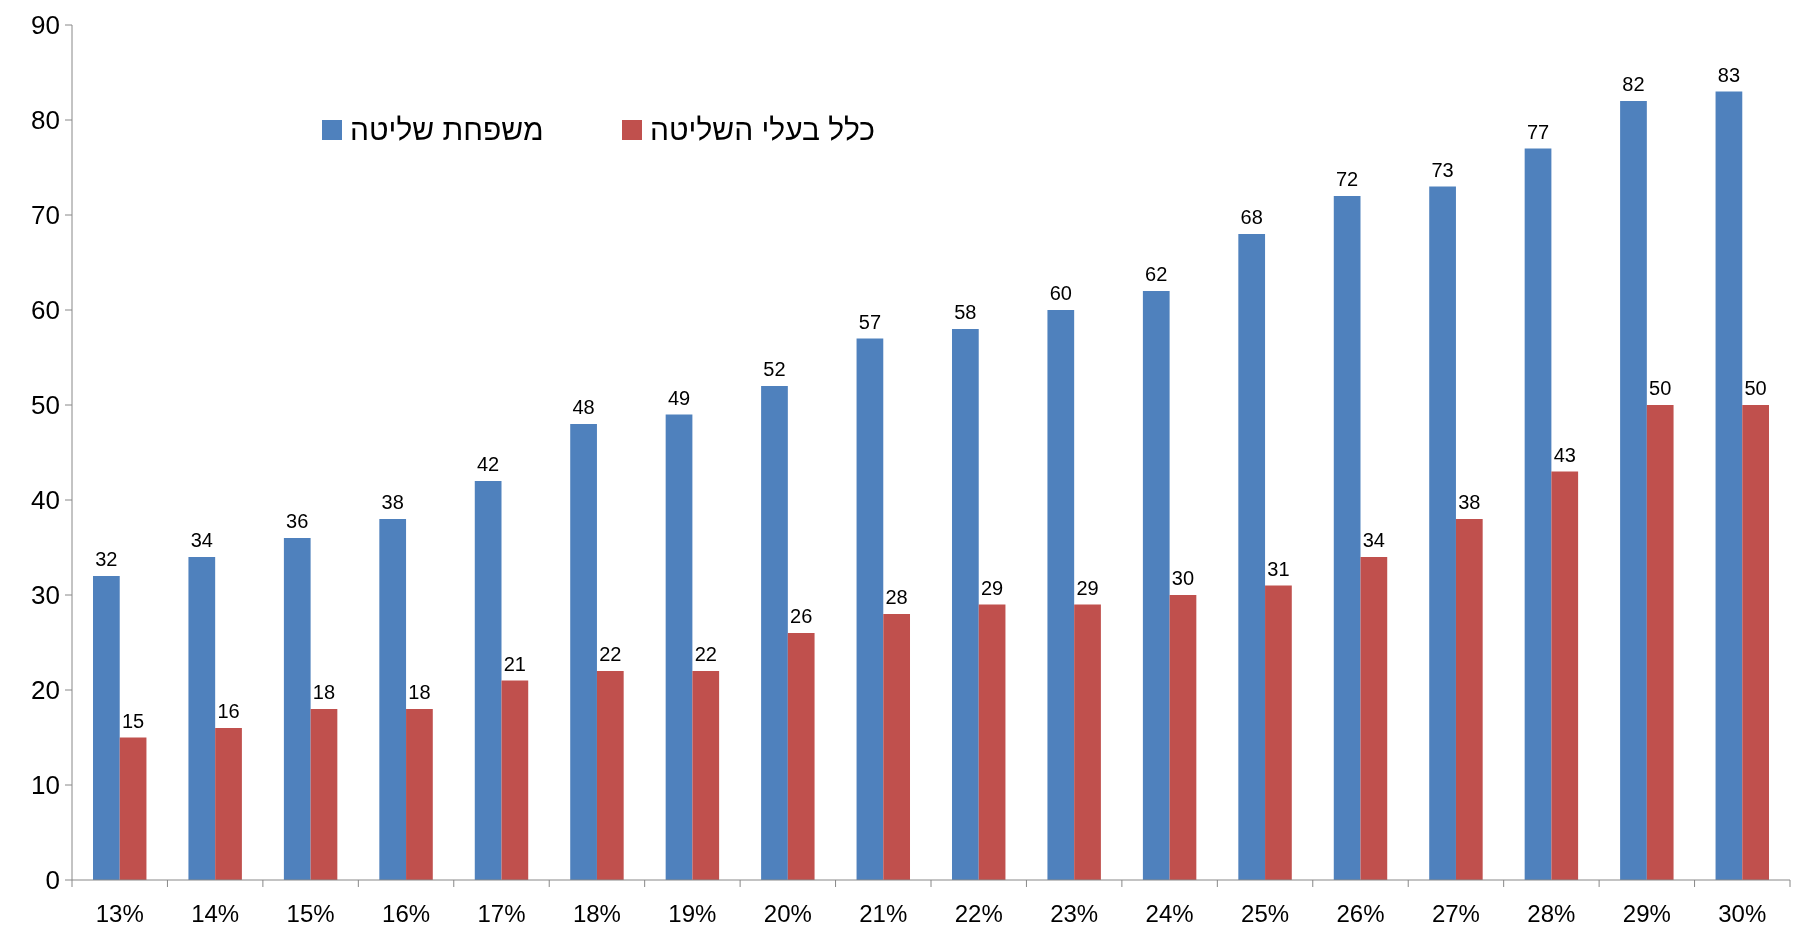  Describe the element at coordinates (133, 720) in the screenshot. I see `data-label: 15` at that location.